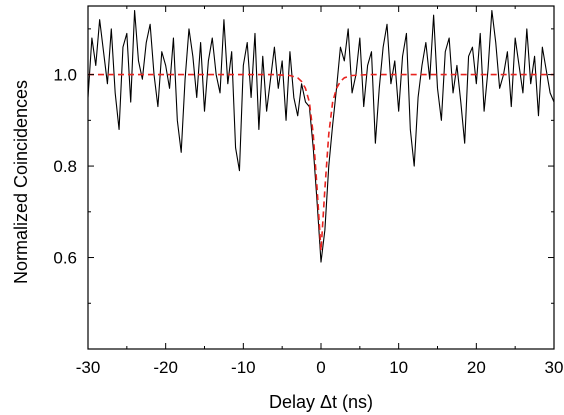 This screenshot has height=415, width=564. Describe the element at coordinates (243, 367) in the screenshot. I see `x-tick-label: -10` at that location.